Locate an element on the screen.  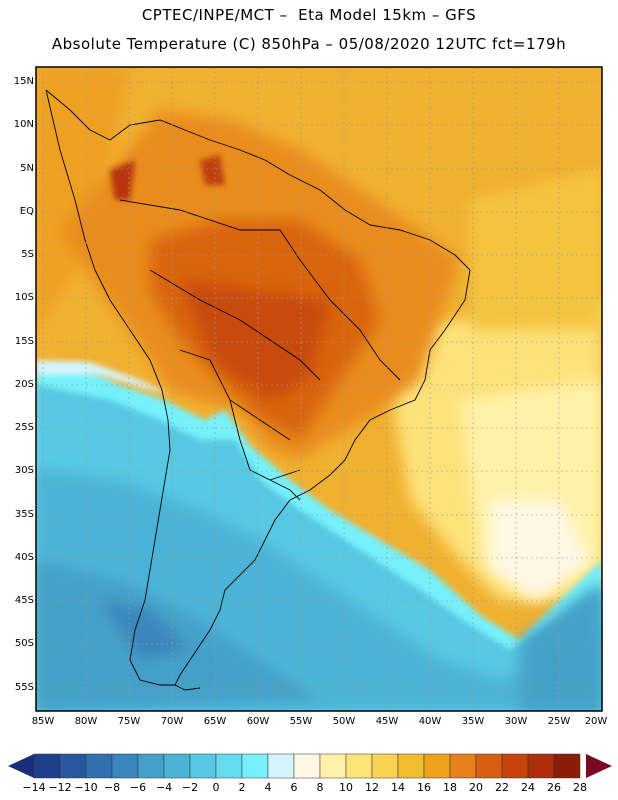
lon-label: 60W is located at coordinates (258, 721).